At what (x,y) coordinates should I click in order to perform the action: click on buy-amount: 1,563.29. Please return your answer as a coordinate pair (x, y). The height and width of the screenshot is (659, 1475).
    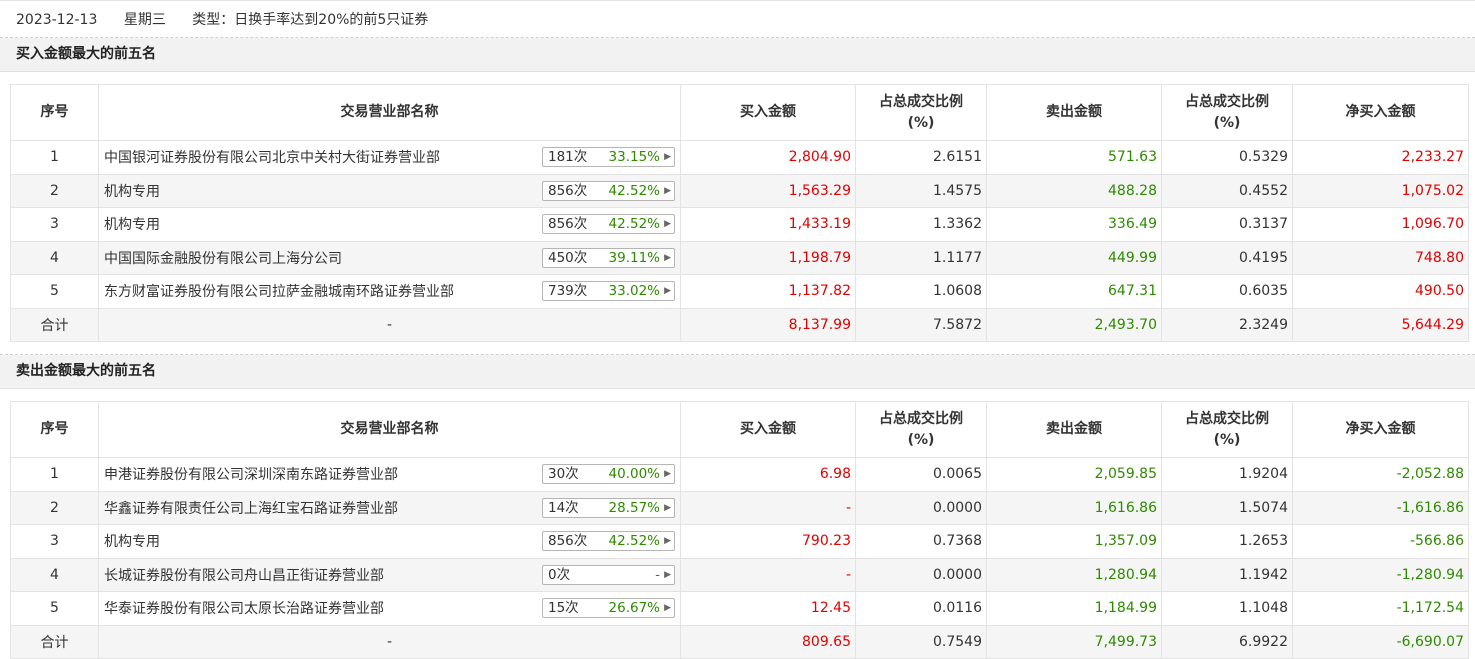
    Looking at the image, I should click on (768, 190).